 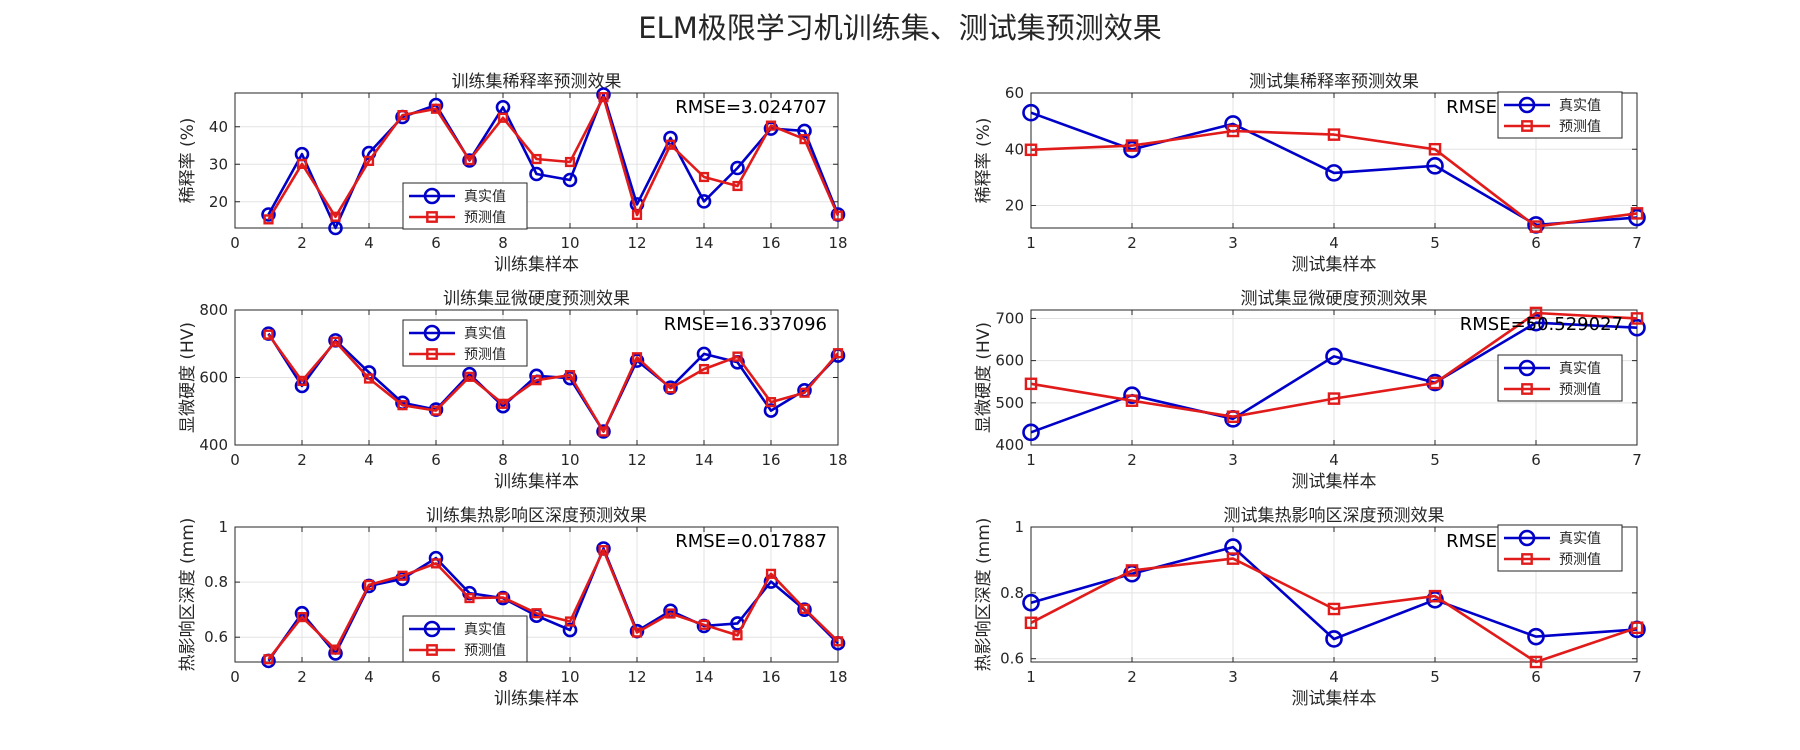 What do you see at coordinates (1031, 460) in the screenshot?
I see `x-tick-label: 1` at bounding box center [1031, 460].